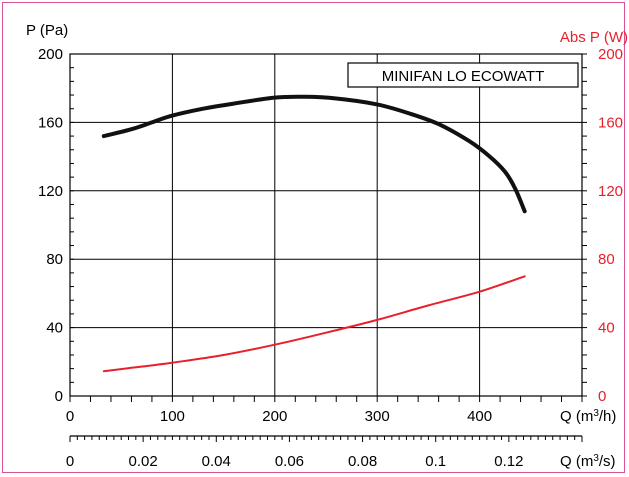  I want to click on y-right-tick-label: 160, so click(610, 122).